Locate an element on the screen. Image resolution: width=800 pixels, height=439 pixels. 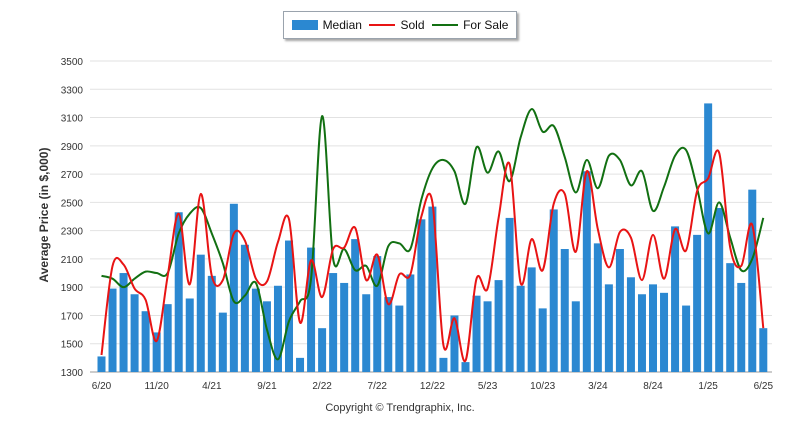
legend-item-for-sale: For Sale is located at coordinates (470, 25).